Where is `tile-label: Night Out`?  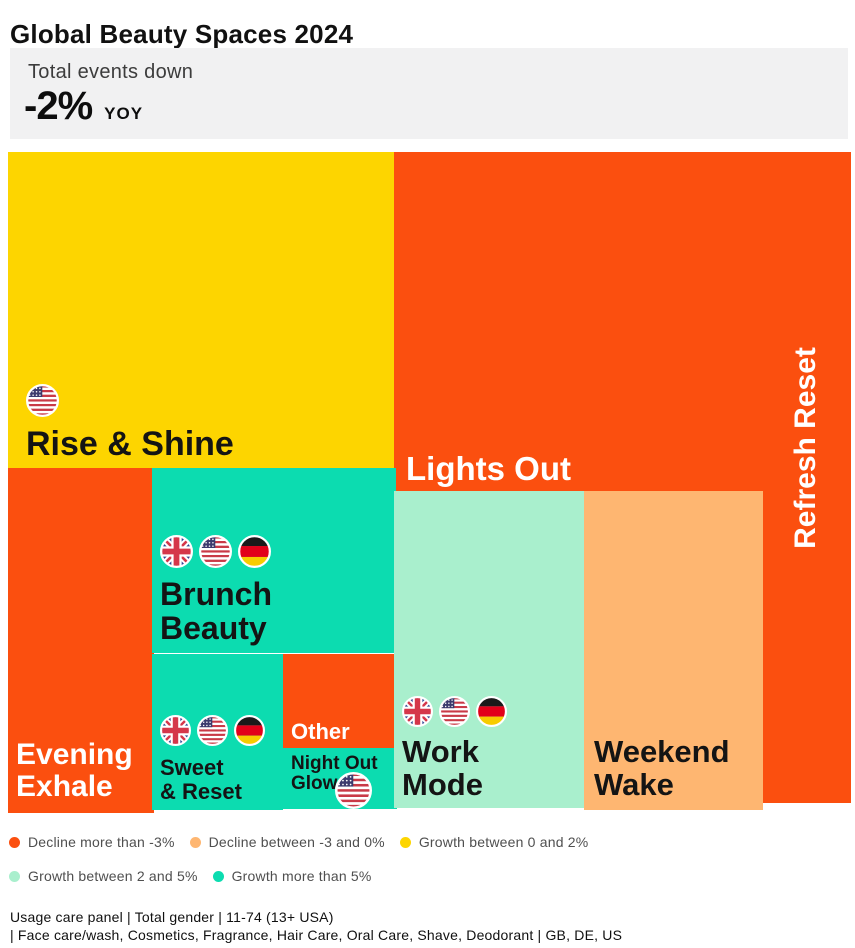 tile-label: Night Out is located at coordinates (334, 763).